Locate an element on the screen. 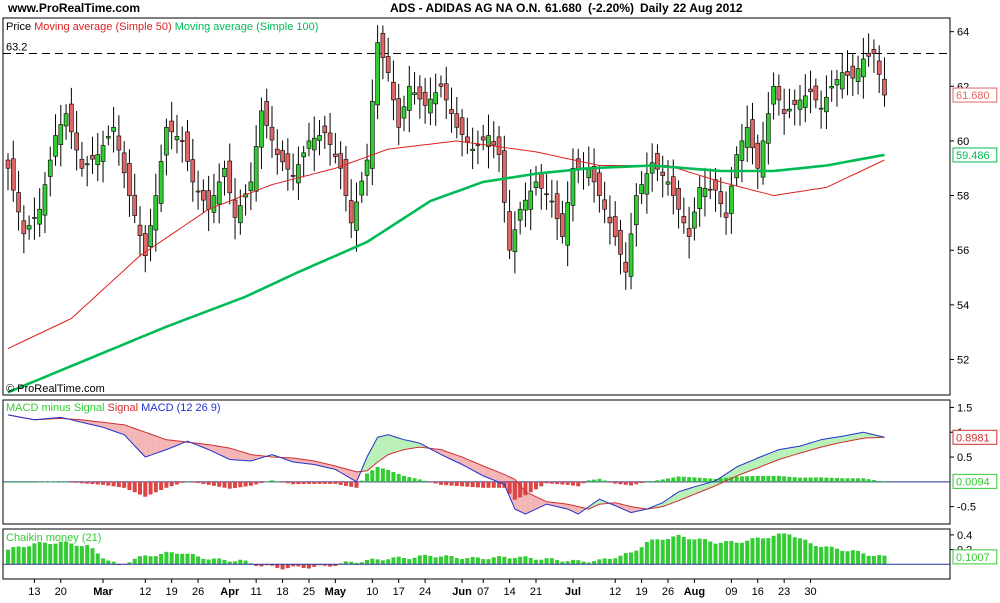 Image resolution: width=1000 pixels, height=603 pixels. legend-entry: Moving average (Simple 50) is located at coordinates (101, 27).